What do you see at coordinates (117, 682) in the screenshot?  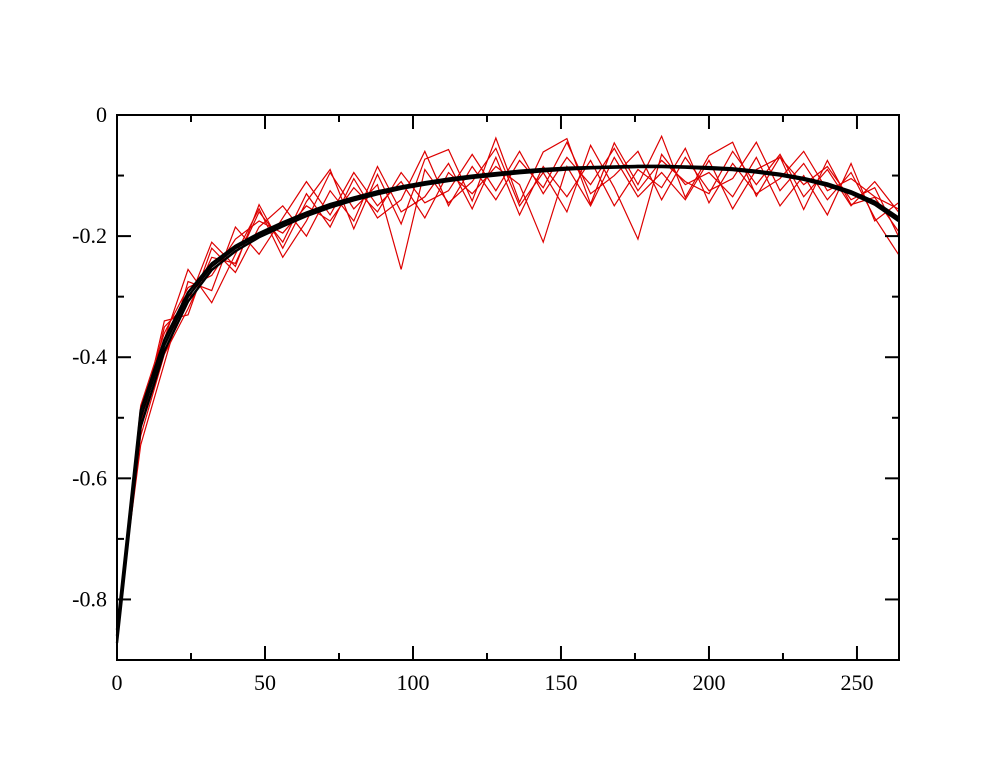 I see `x-tick-label: 0` at bounding box center [117, 682].